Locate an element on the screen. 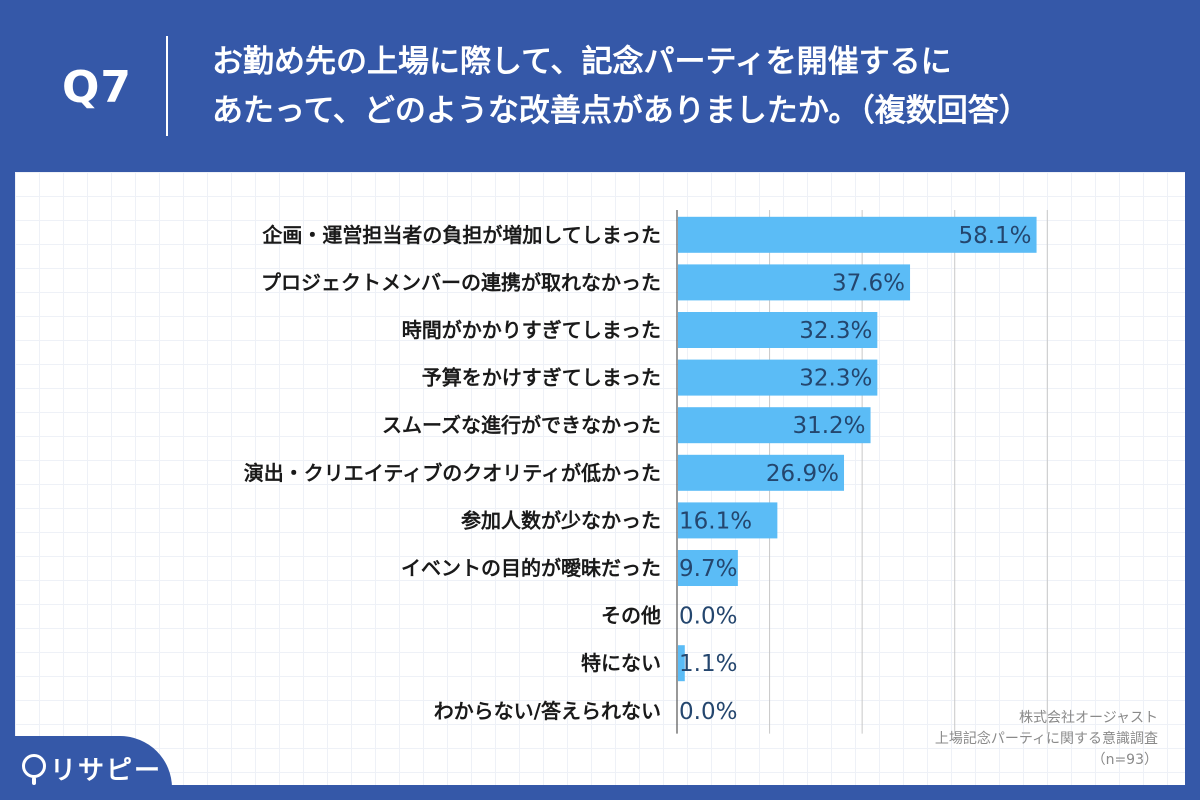  category-label: スムーズな進行ができなかった is located at coordinates (521, 425).